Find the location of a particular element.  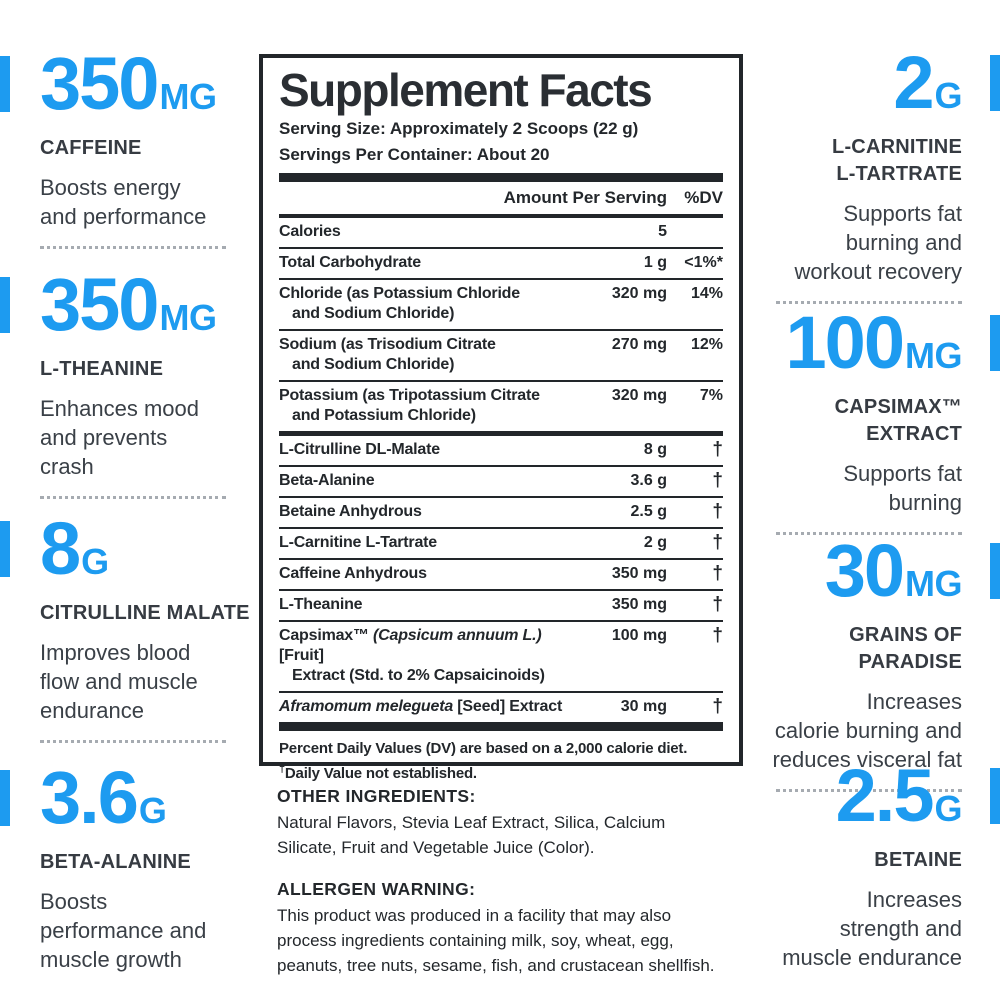

row-dv: <1%* is located at coordinates (703, 262).